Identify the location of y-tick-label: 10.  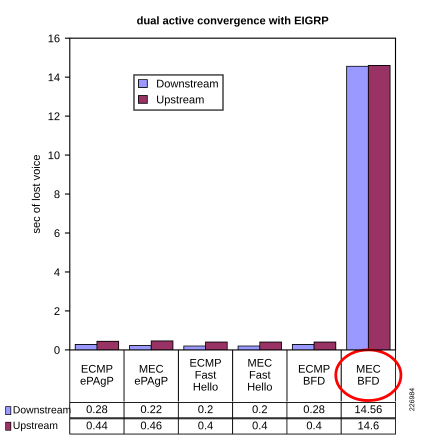
(54, 155).